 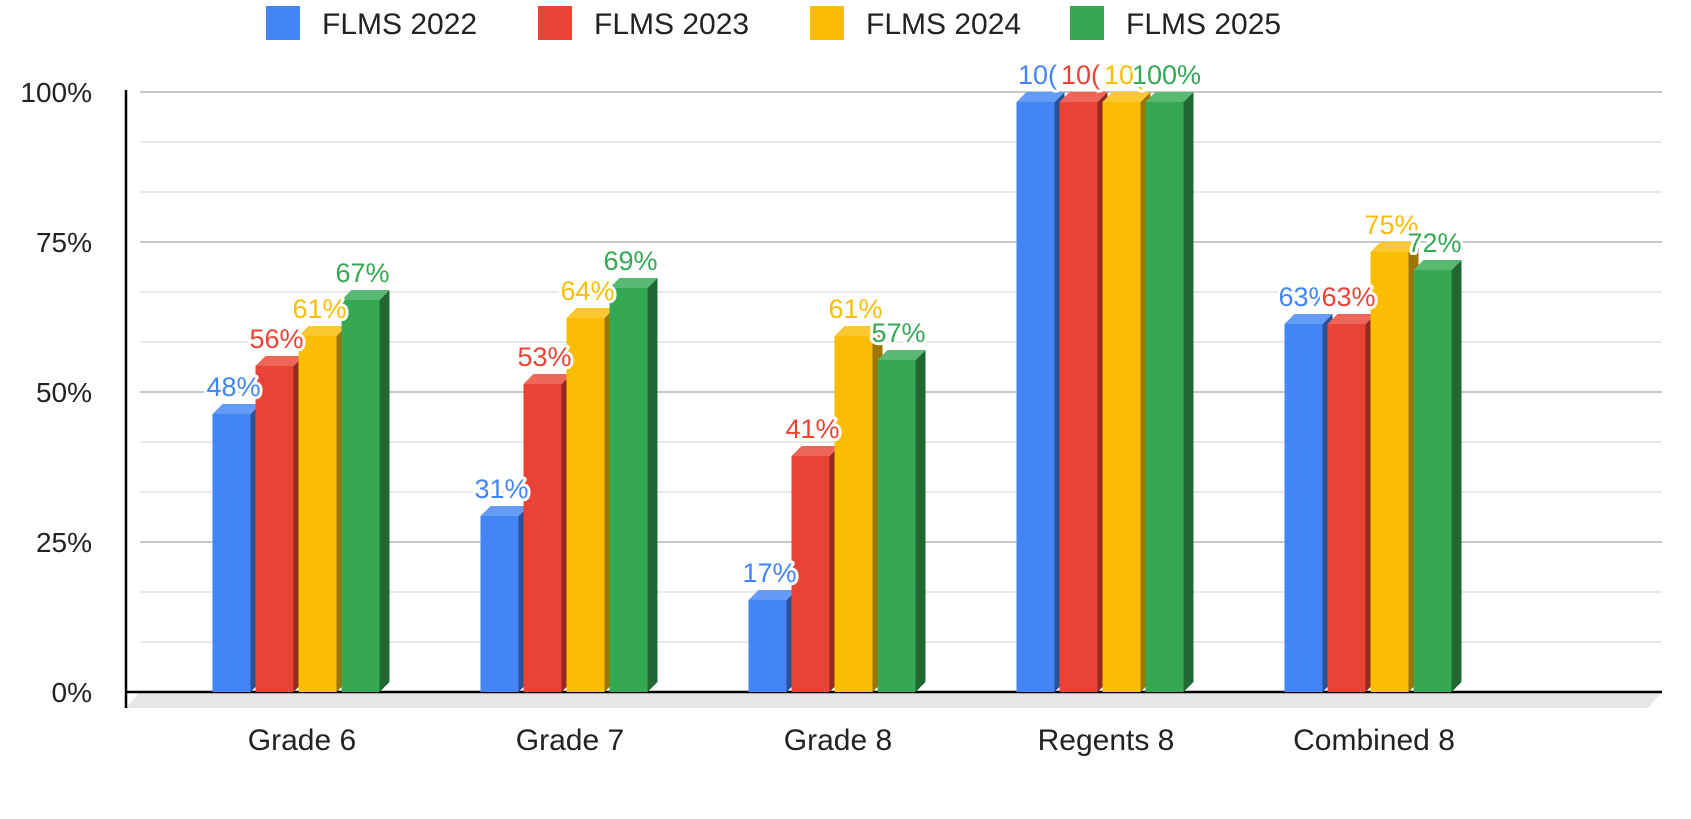 What do you see at coordinates (812, 429) in the screenshot?
I see `data-label: 41%` at bounding box center [812, 429].